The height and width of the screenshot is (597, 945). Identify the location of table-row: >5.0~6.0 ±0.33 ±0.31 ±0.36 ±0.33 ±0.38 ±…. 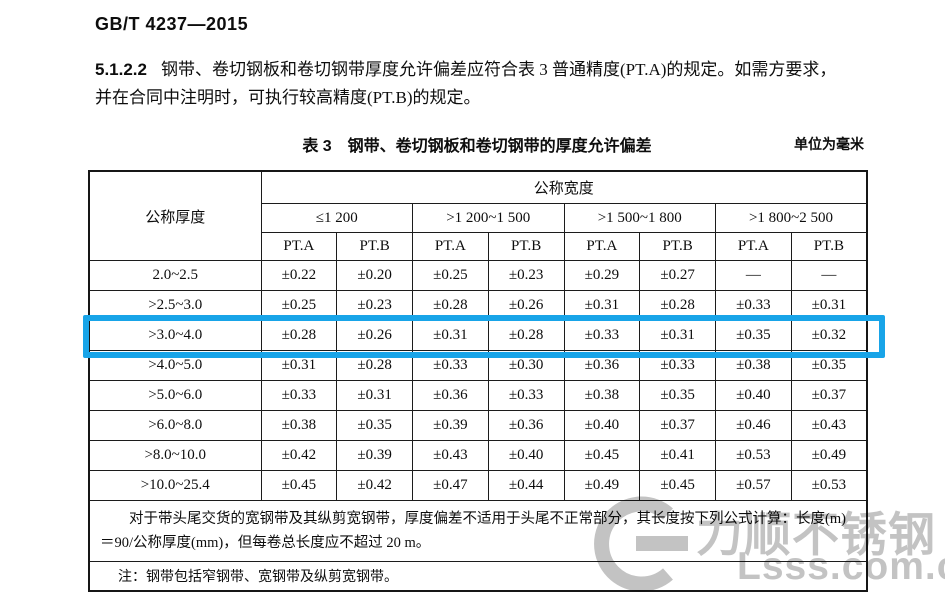
(478, 395).